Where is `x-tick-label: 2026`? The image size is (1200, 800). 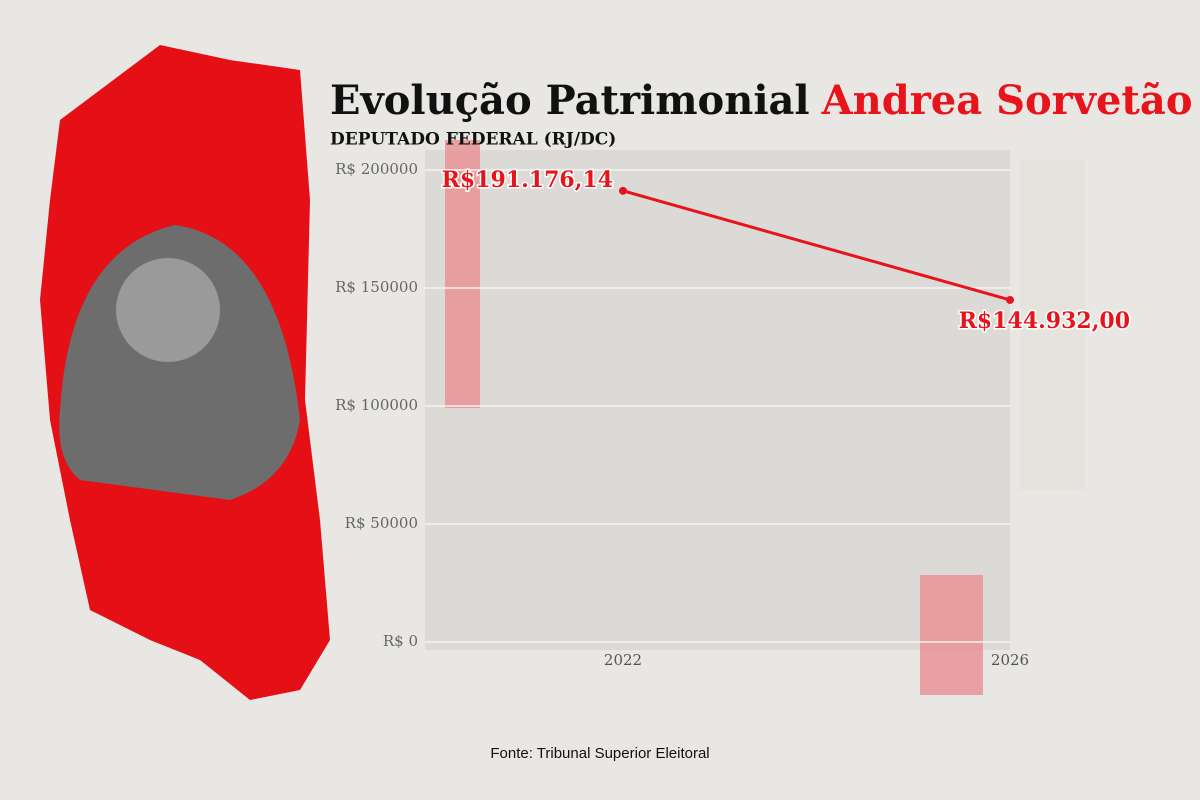
x-tick-label: 2026 is located at coordinates (1010, 660).